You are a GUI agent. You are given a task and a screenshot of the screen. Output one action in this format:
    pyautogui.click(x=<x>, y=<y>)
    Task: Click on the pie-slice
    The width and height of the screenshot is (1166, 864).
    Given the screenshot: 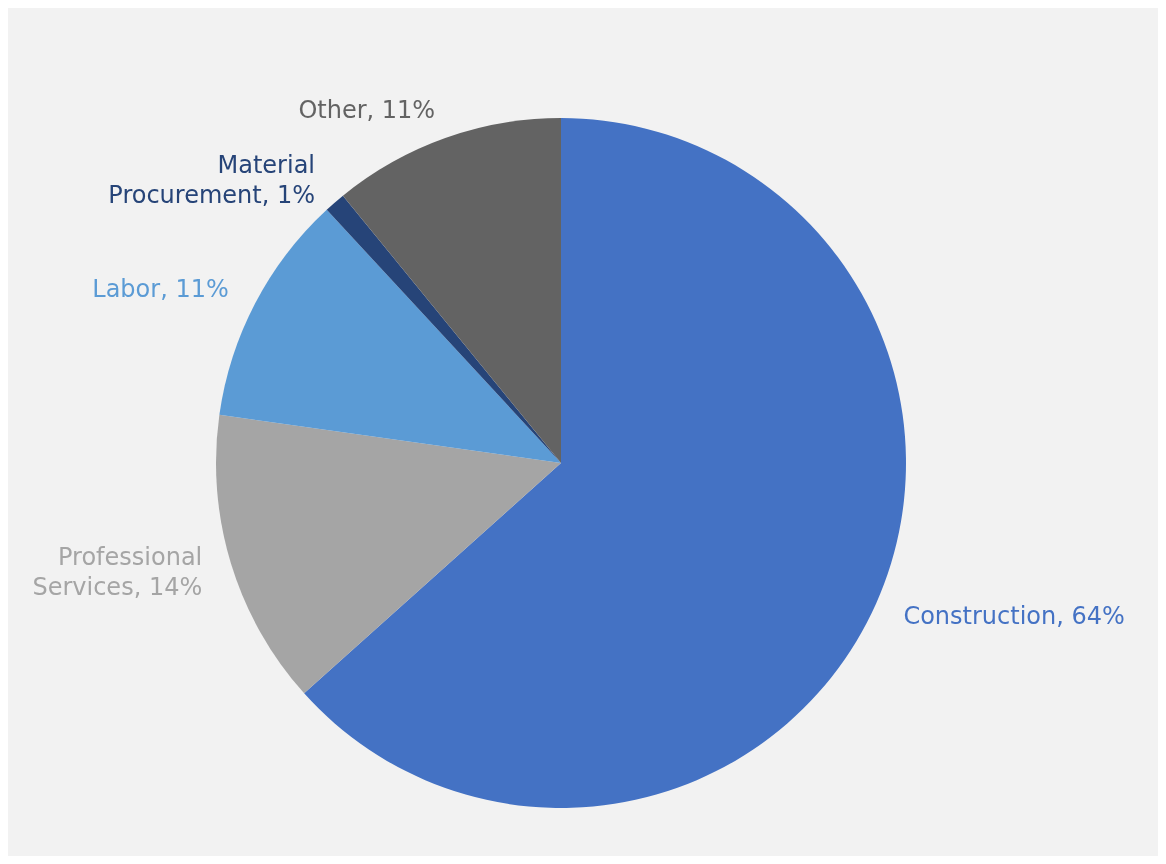 What is the action you would take?
    pyautogui.click(x=388, y=554)
    